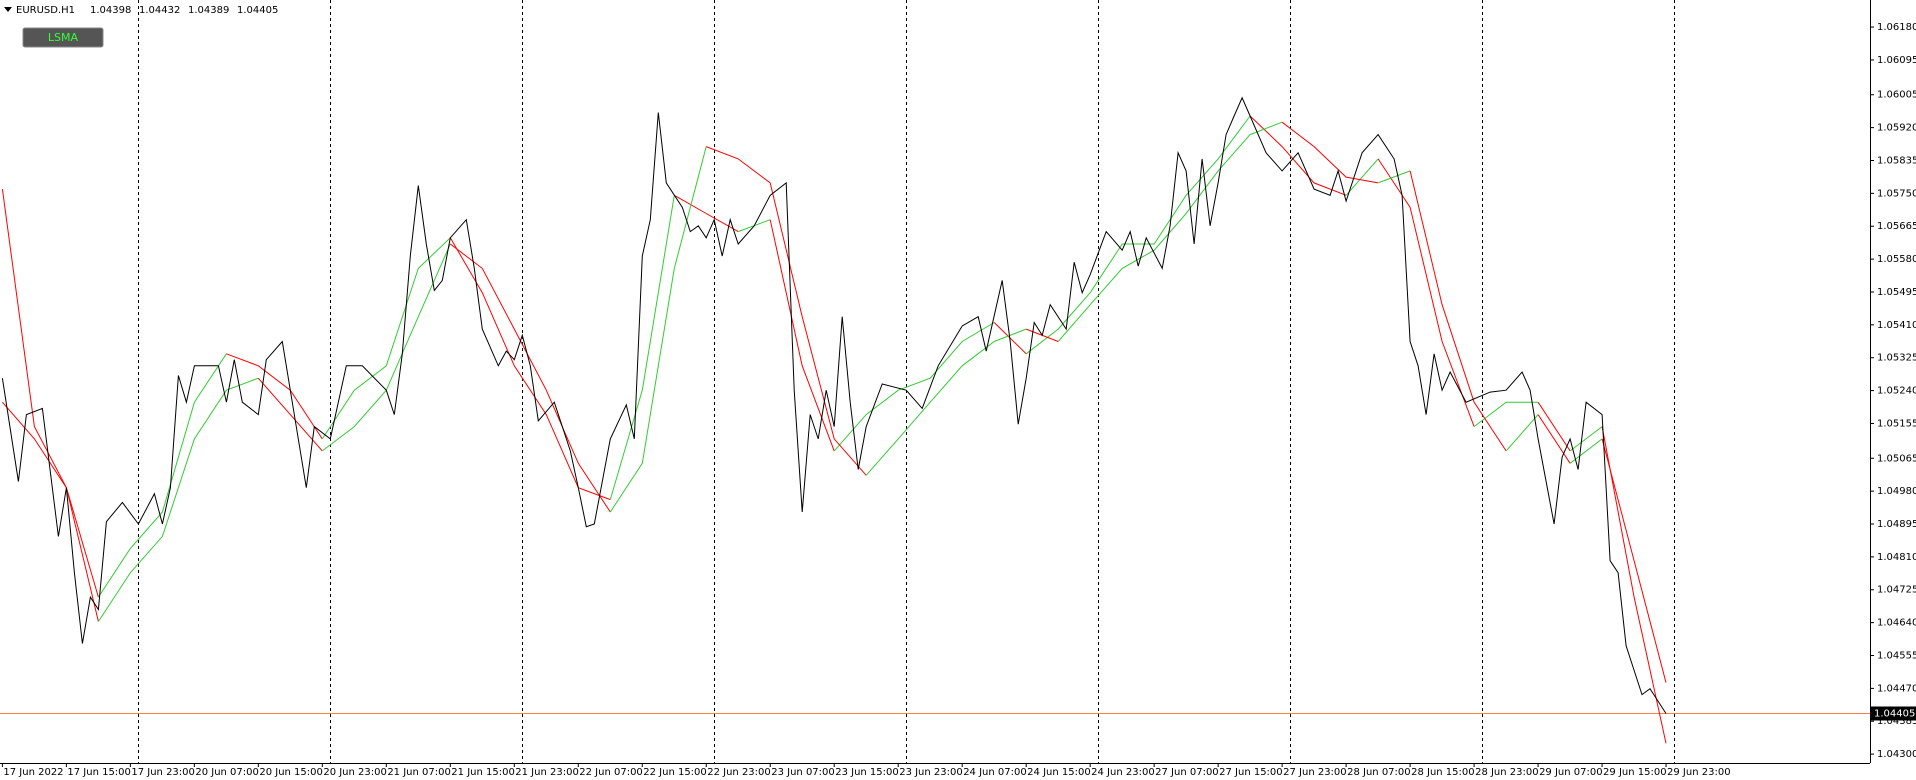  I want to click on y-tick-label: 1.05495, so click(1896, 292).